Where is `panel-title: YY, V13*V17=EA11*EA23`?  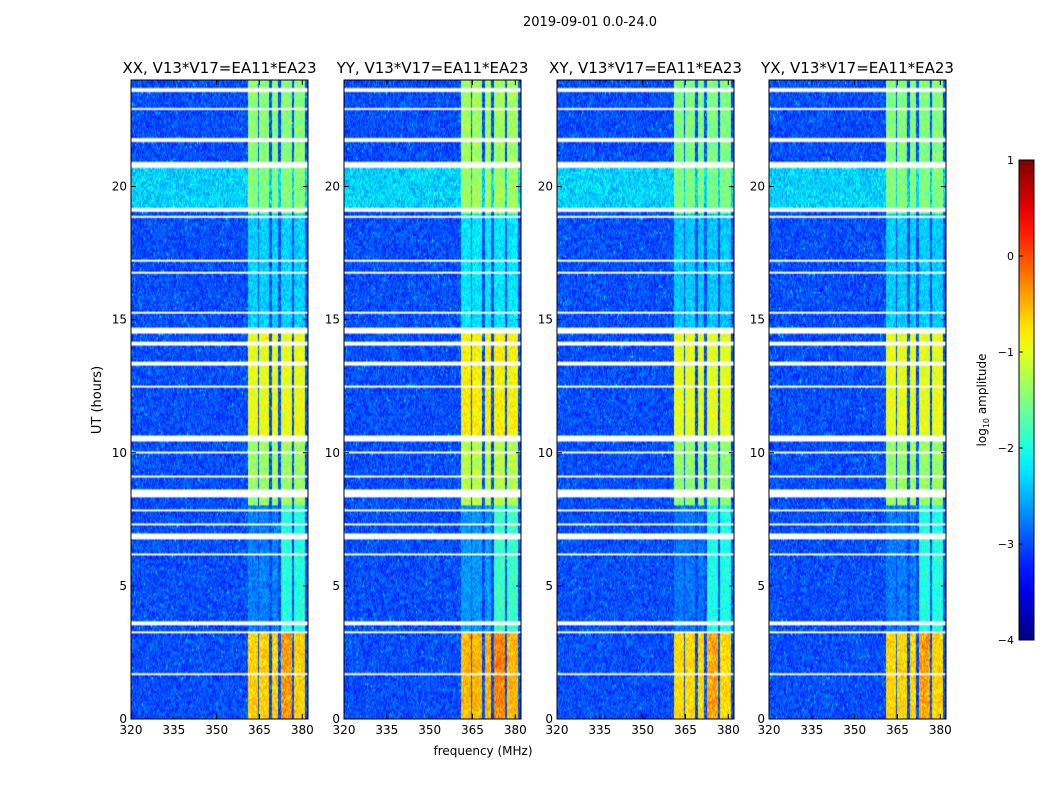
panel-title: YY, V13*V17=EA11*EA23 is located at coordinates (432, 68).